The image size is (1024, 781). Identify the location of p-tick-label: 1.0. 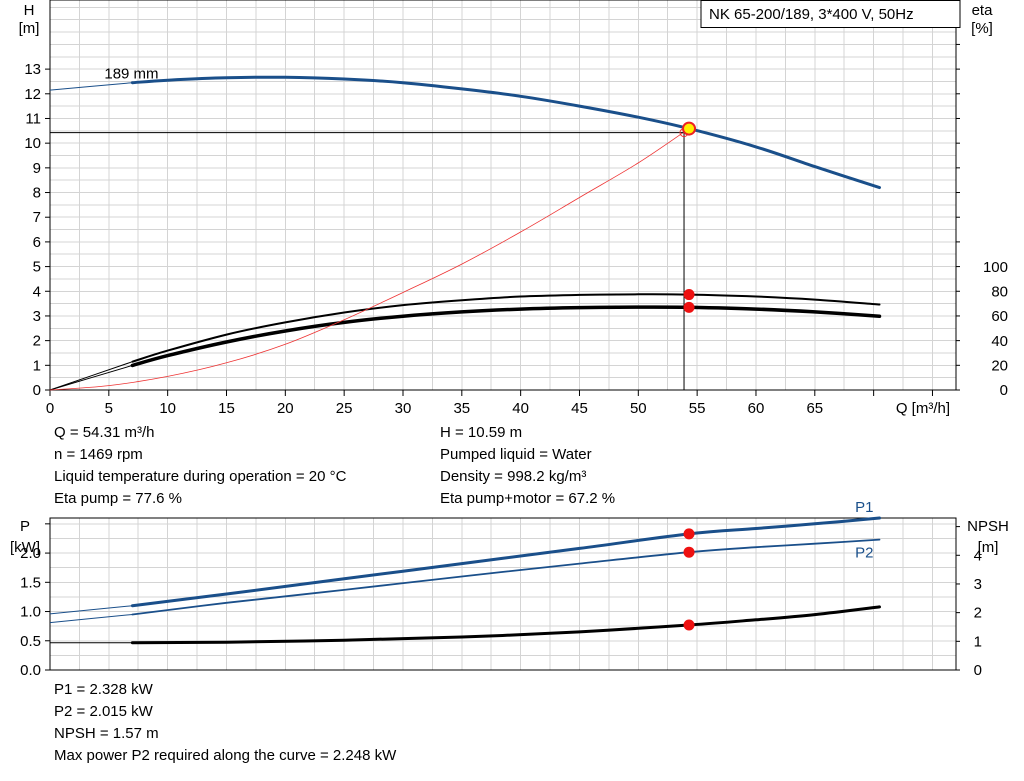
(30, 612).